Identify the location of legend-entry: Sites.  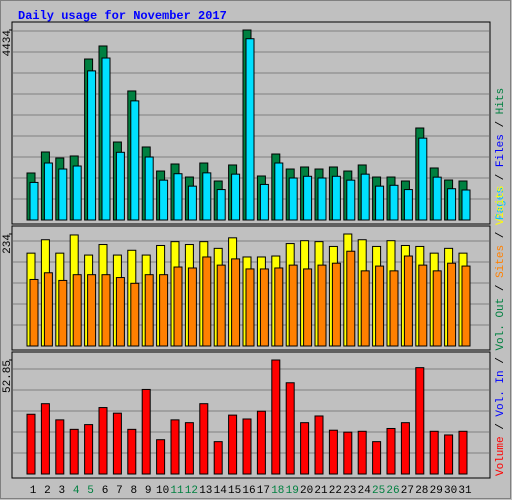
(501, 261).